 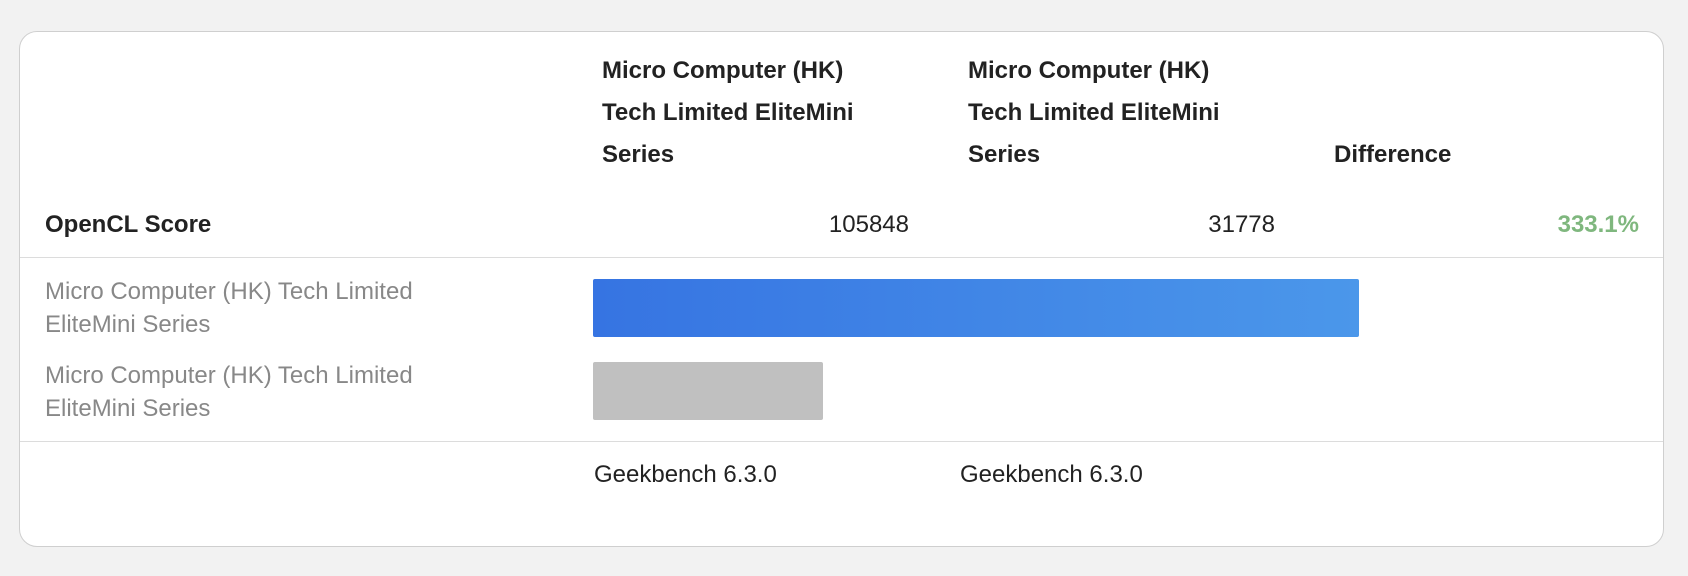 What do you see at coordinates (868, 224) in the screenshot?
I see `score-value: 105848` at bounding box center [868, 224].